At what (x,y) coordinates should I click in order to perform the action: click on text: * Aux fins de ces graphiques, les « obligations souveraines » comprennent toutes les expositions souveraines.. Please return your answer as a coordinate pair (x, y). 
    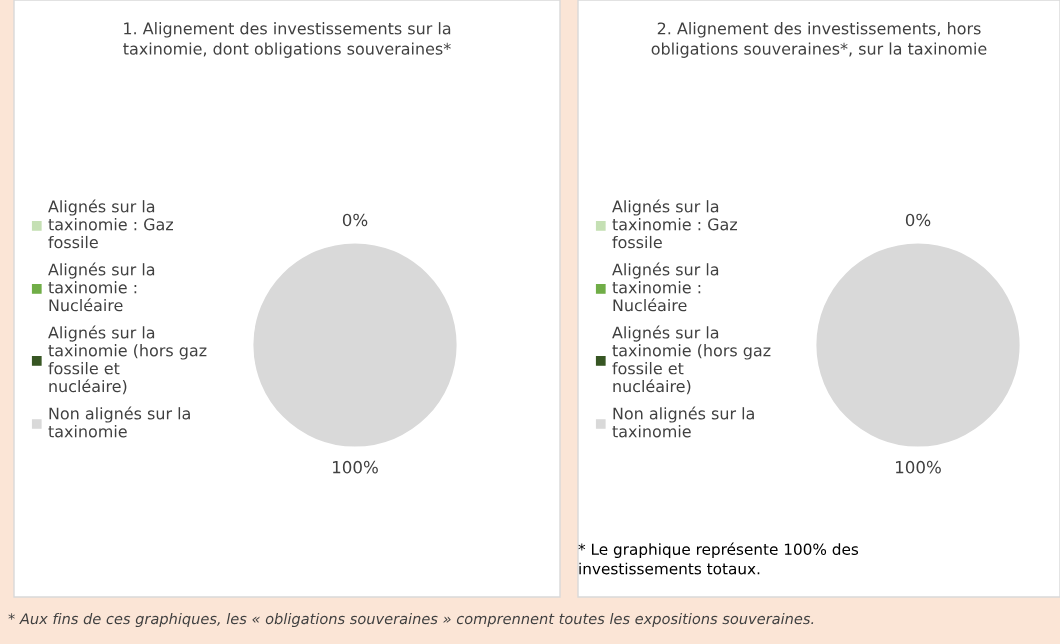
    Looking at the image, I should click on (411, 620).